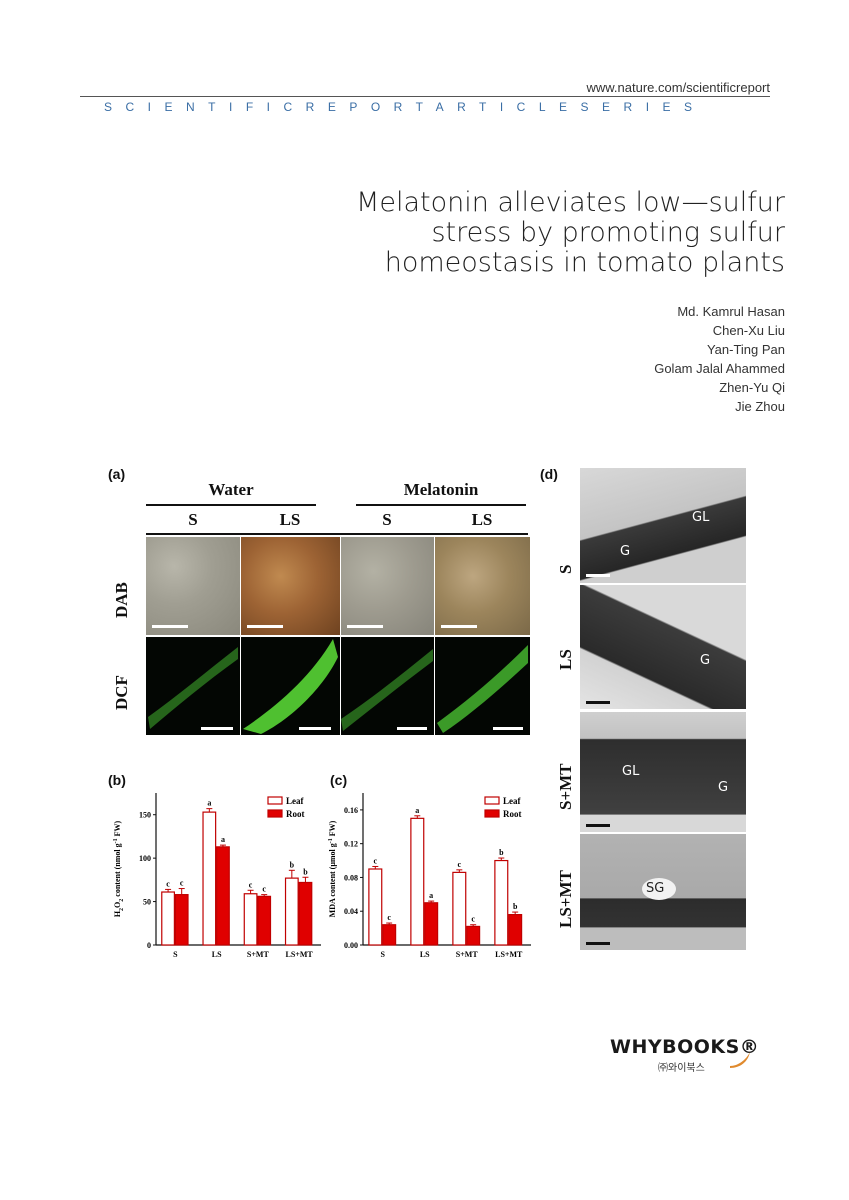 The width and height of the screenshot is (849, 1200). Describe the element at coordinates (467, 954) in the screenshot. I see `x-tick-label: S+MT` at that location.